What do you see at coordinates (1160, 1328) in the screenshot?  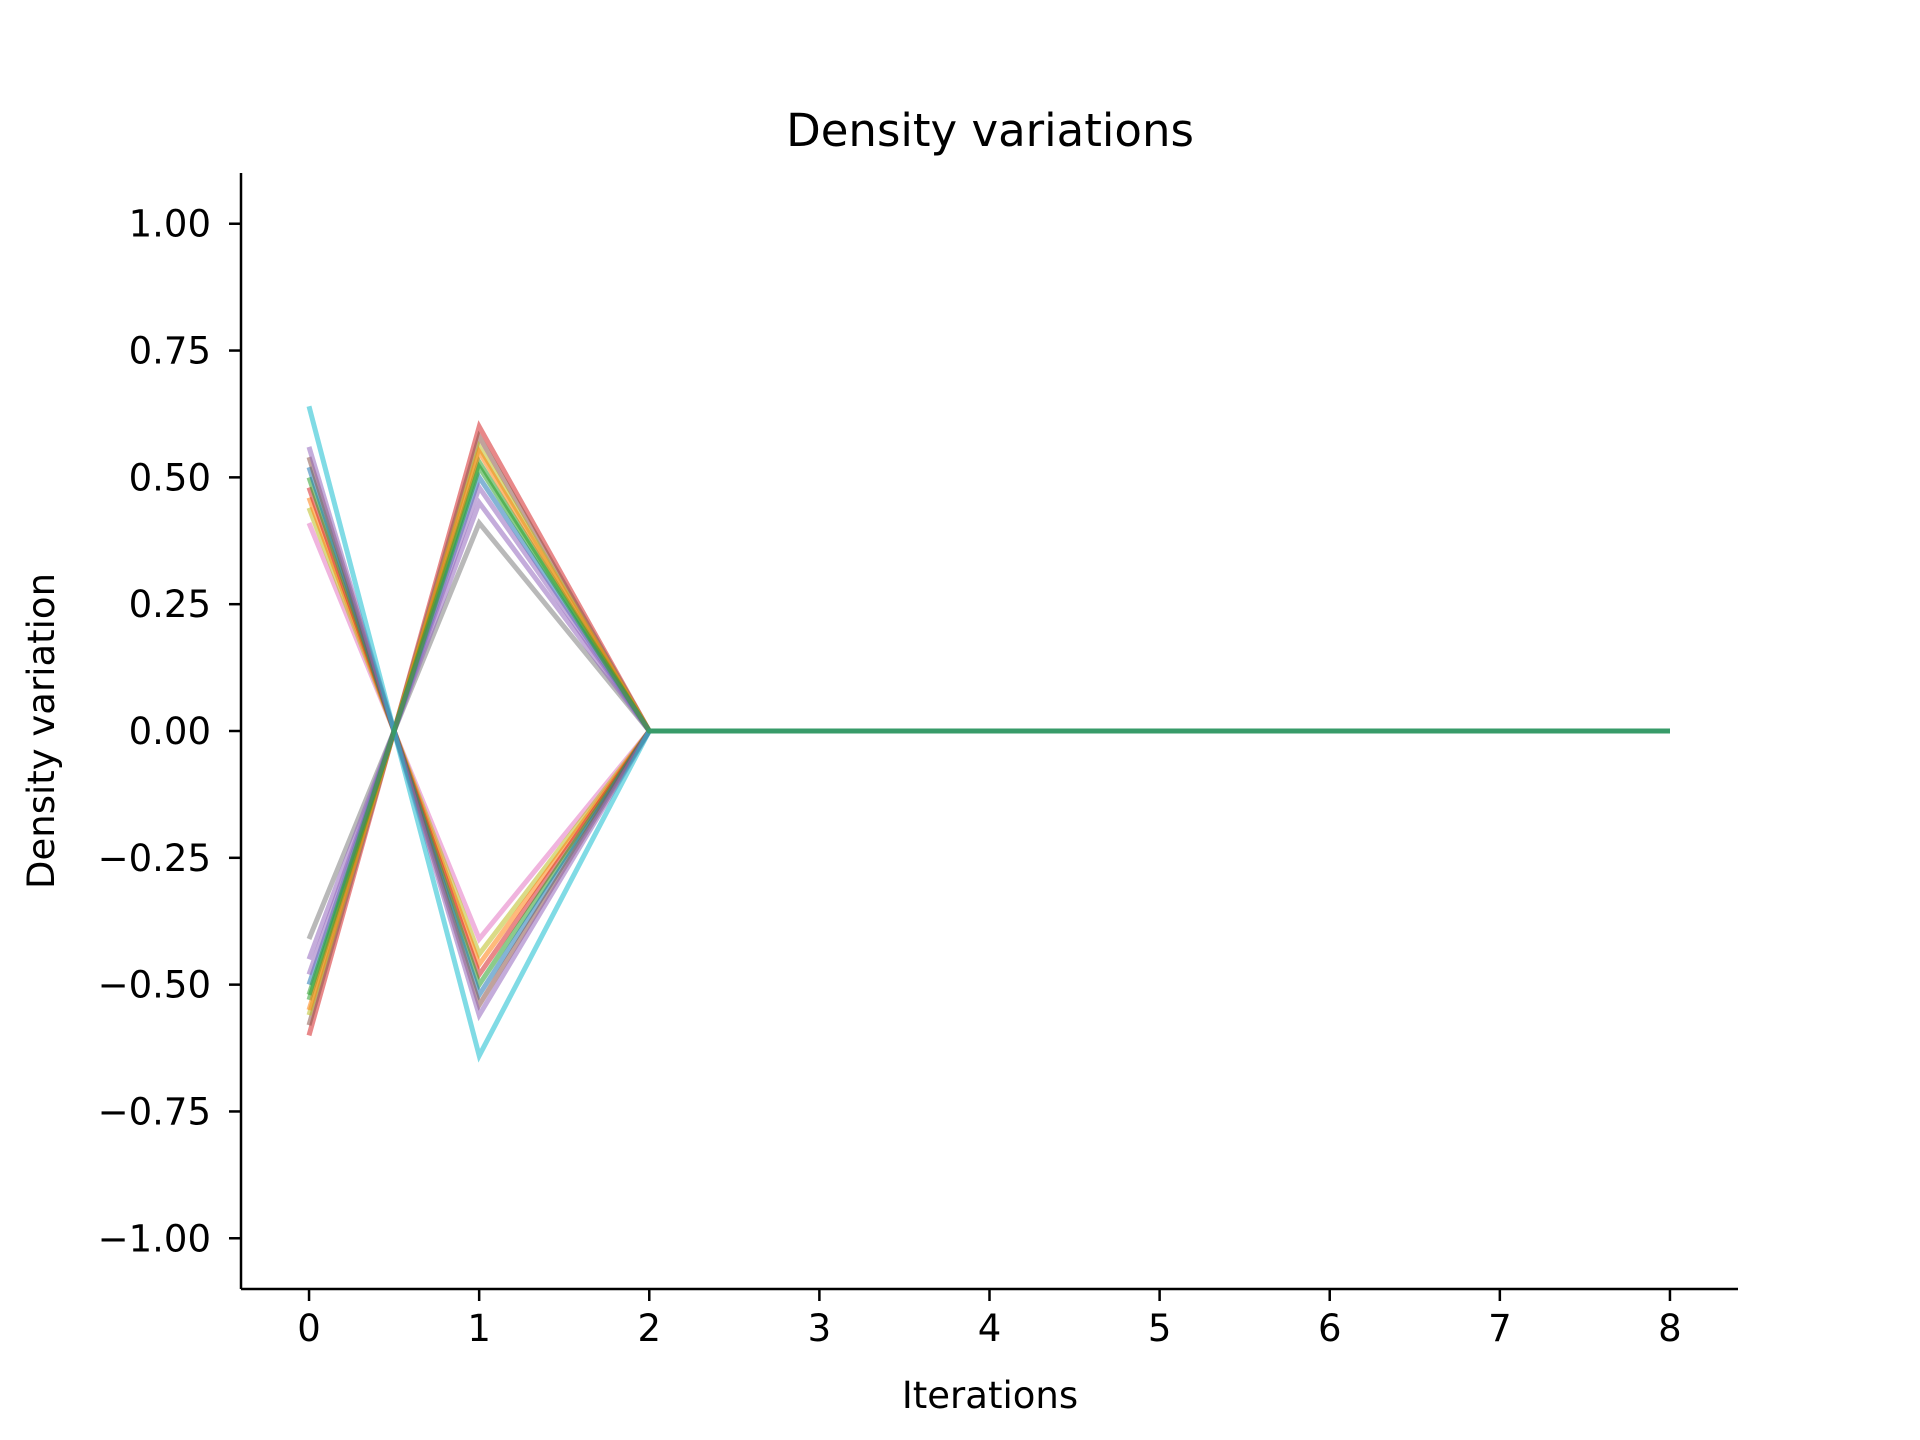 I see `x-tick-label: 5` at bounding box center [1160, 1328].